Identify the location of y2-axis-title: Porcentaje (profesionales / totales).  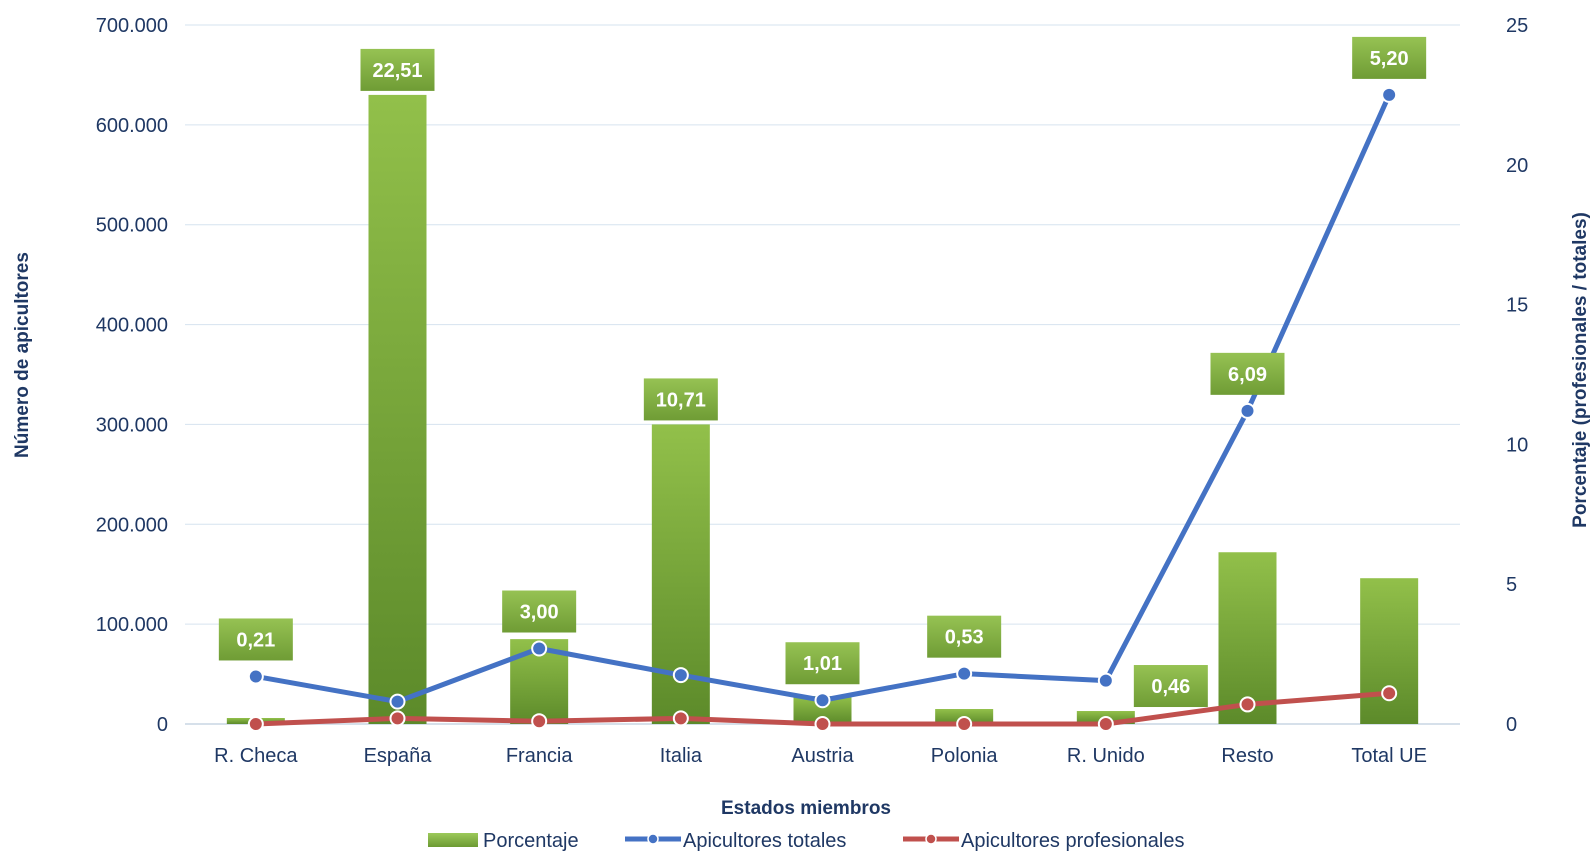
(1580, 370).